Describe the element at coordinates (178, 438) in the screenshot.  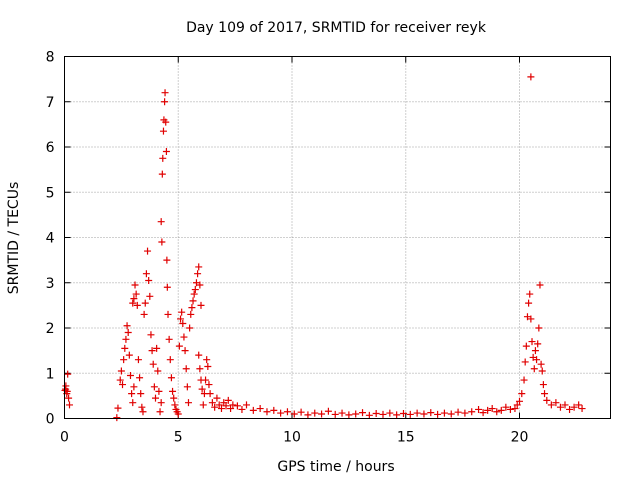
I see `x-tick-label: 5` at that location.